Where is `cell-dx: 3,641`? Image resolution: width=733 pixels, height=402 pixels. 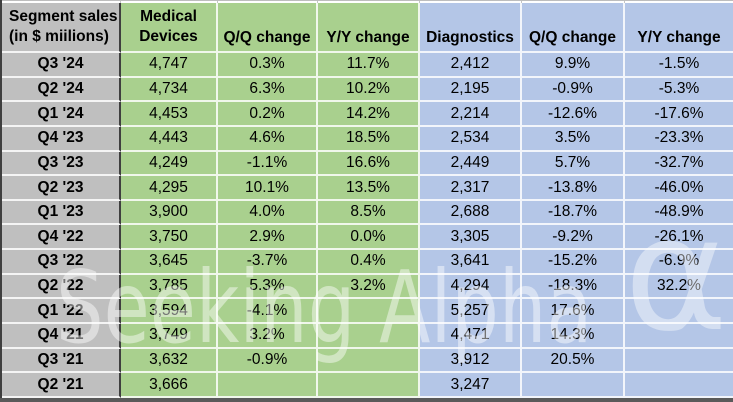
cell-dx: 3,641 is located at coordinates (471, 262).